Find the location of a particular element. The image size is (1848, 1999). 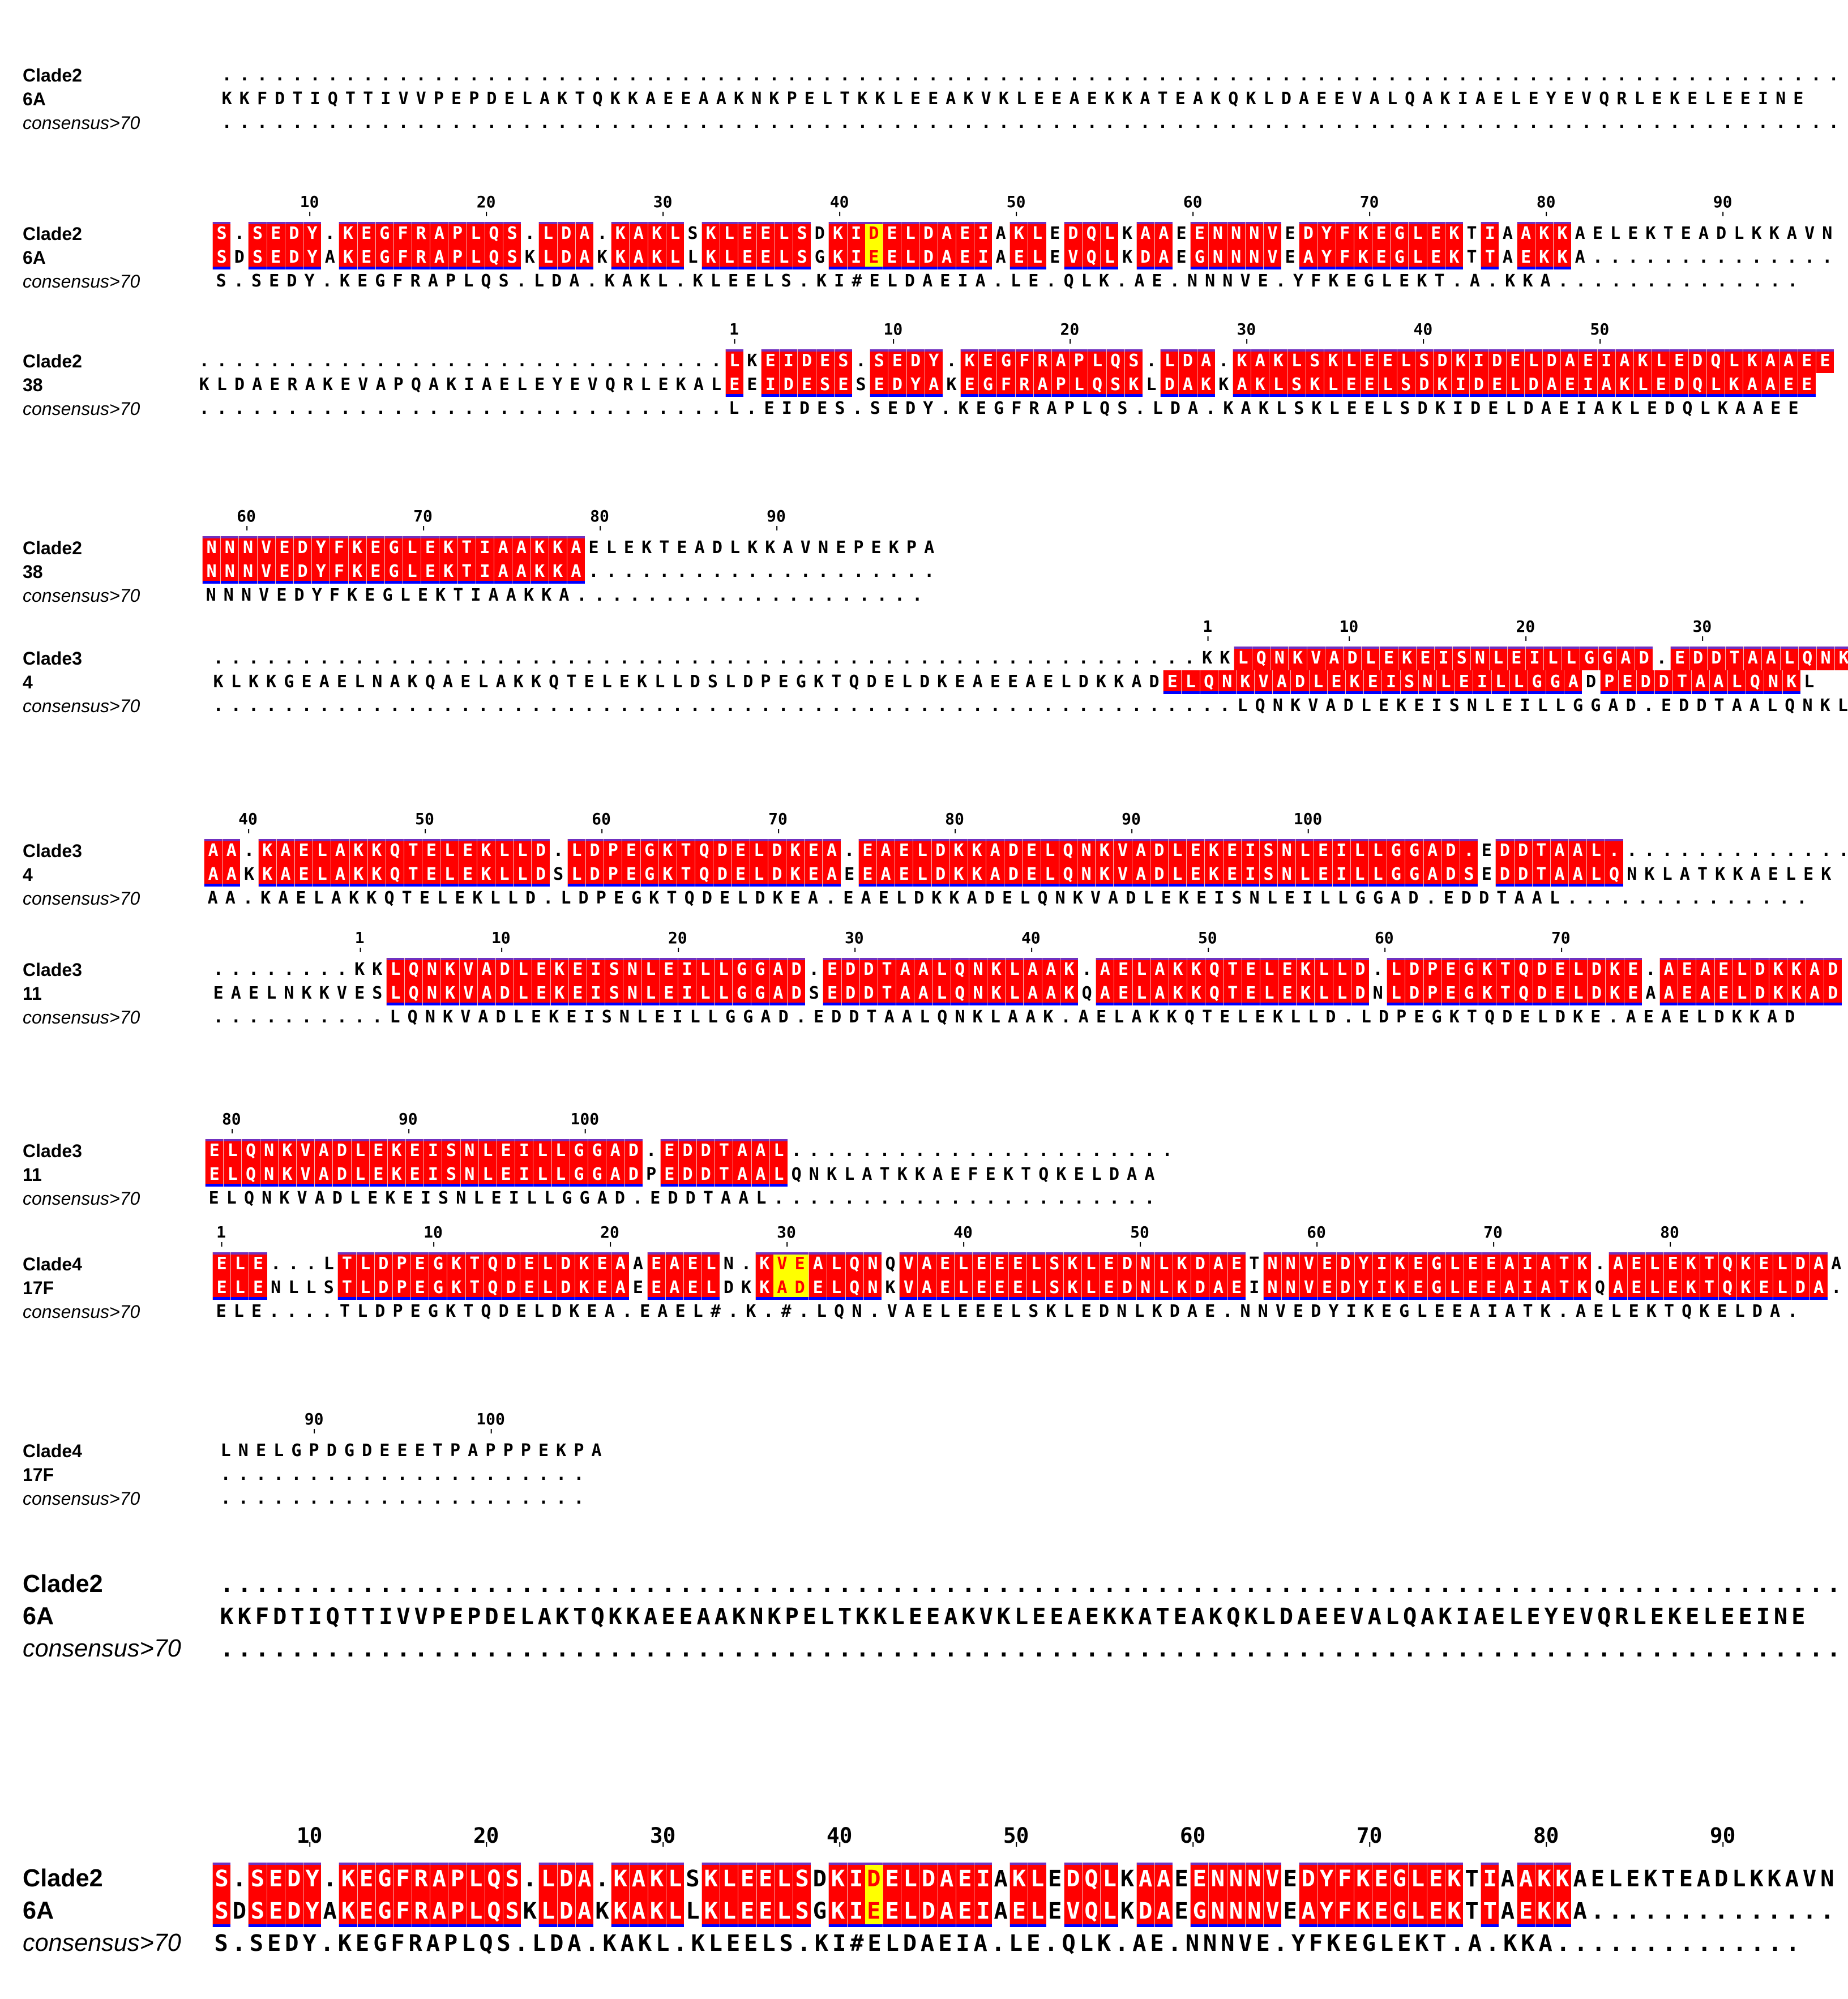

residue: R is located at coordinates (1042, 361).